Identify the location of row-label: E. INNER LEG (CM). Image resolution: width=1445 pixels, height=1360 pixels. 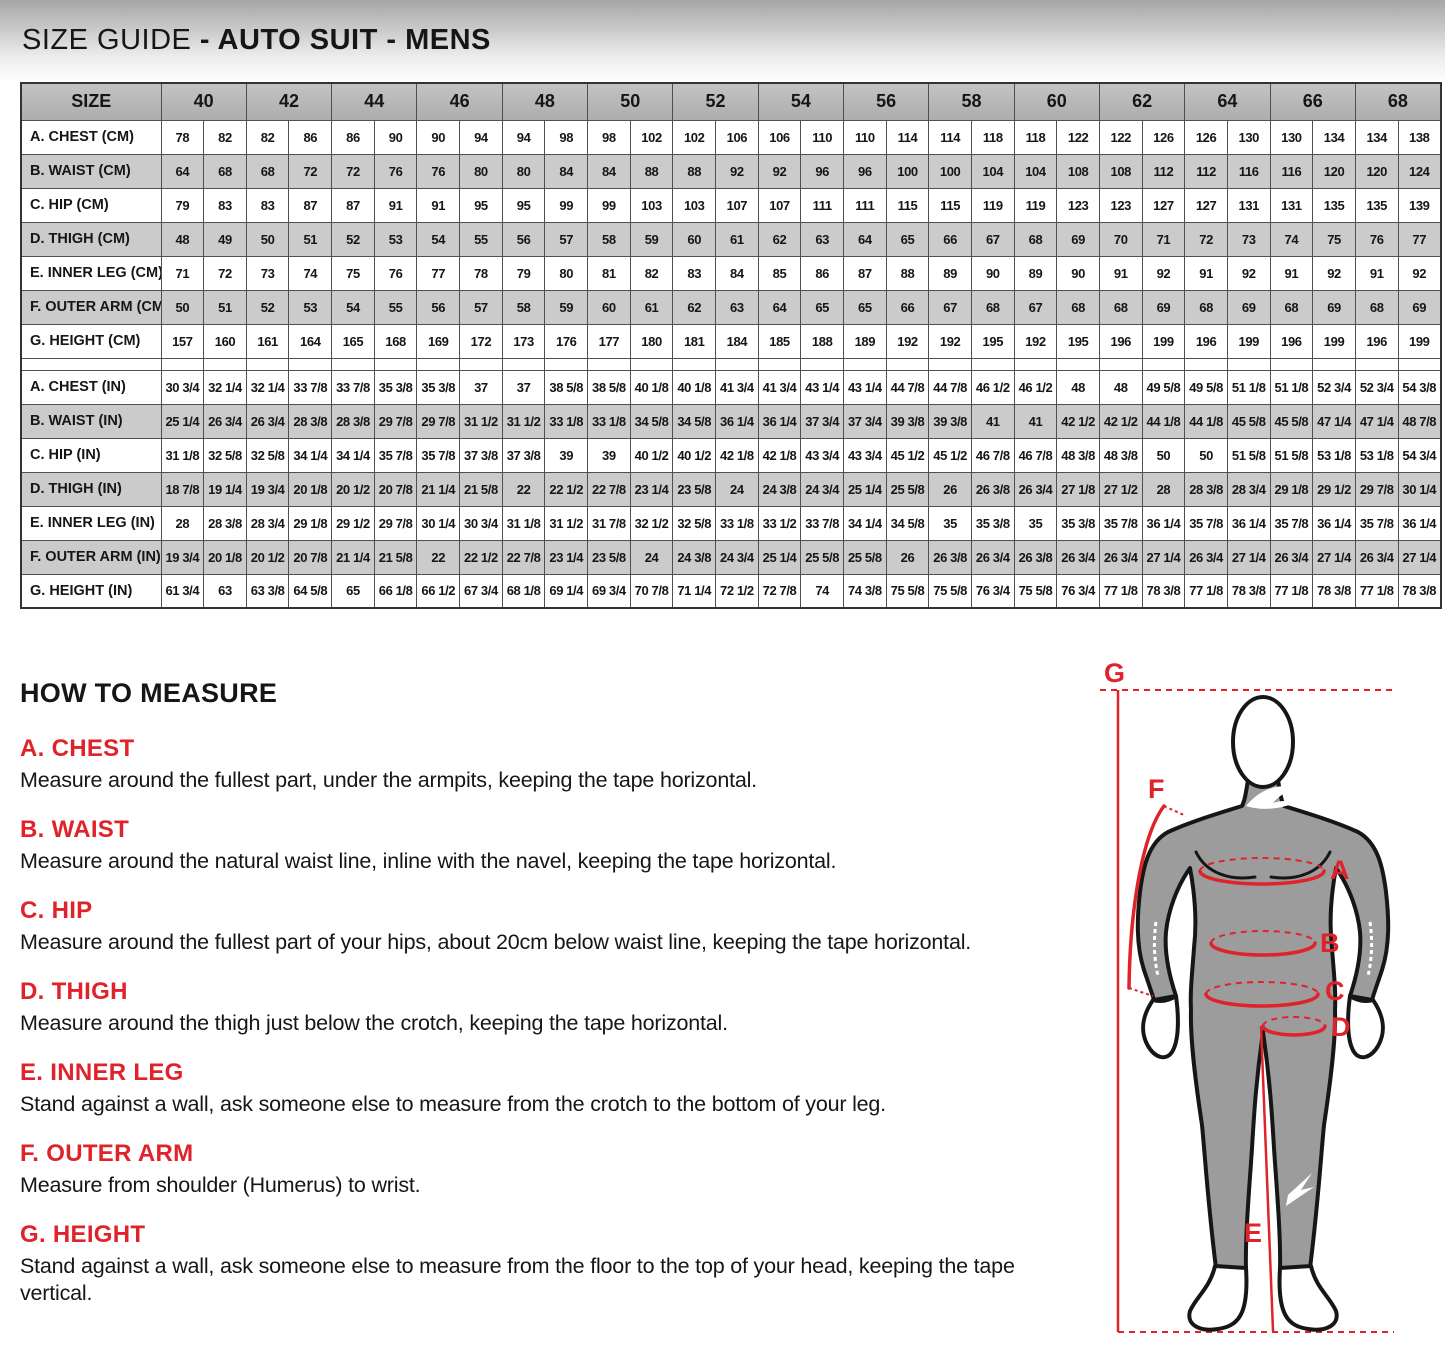
(91, 273).